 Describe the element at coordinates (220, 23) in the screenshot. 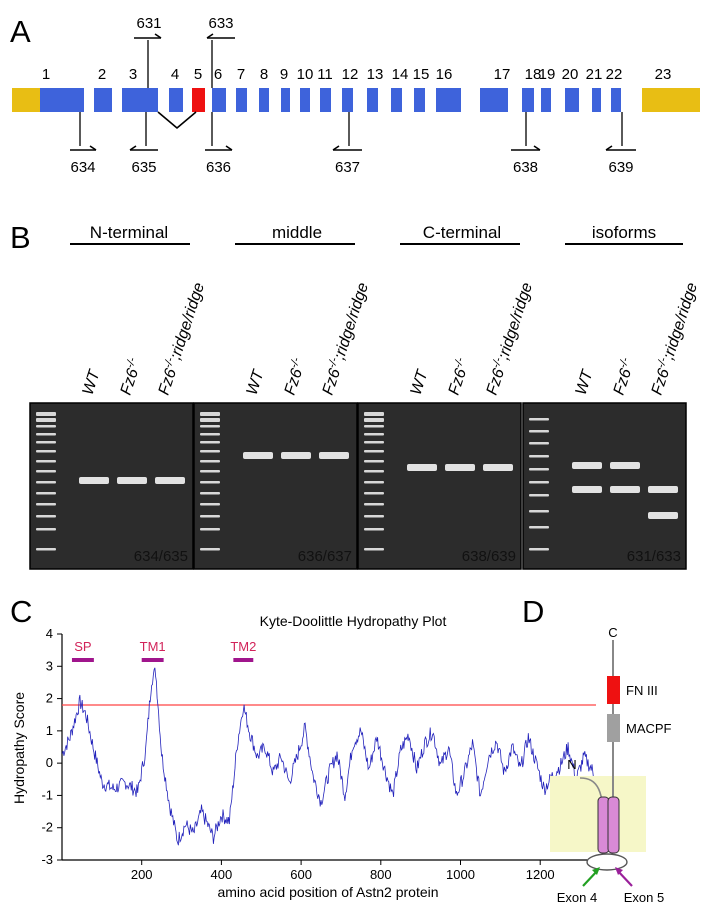

I see `primer-label: 633` at that location.